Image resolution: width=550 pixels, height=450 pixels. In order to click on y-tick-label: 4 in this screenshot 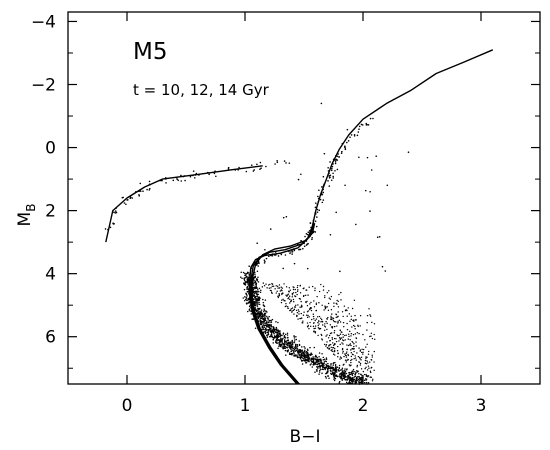, I will do `click(50, 275)`.